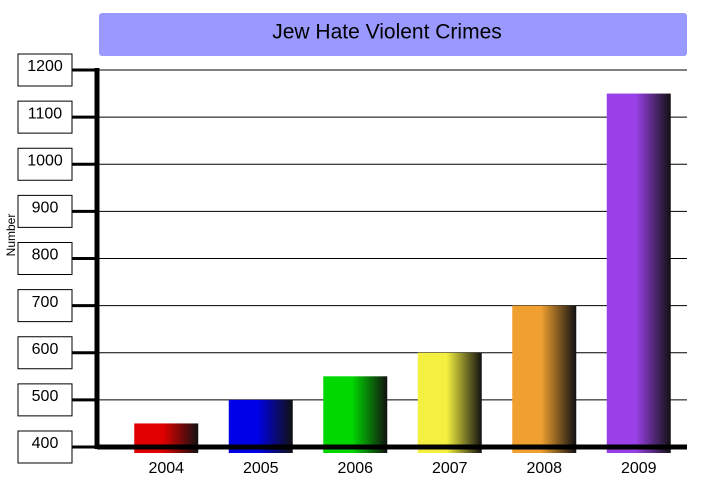 This screenshot has height=480, width=708. What do you see at coordinates (639, 468) in the screenshot?
I see `x-tick-label: 2009` at bounding box center [639, 468].